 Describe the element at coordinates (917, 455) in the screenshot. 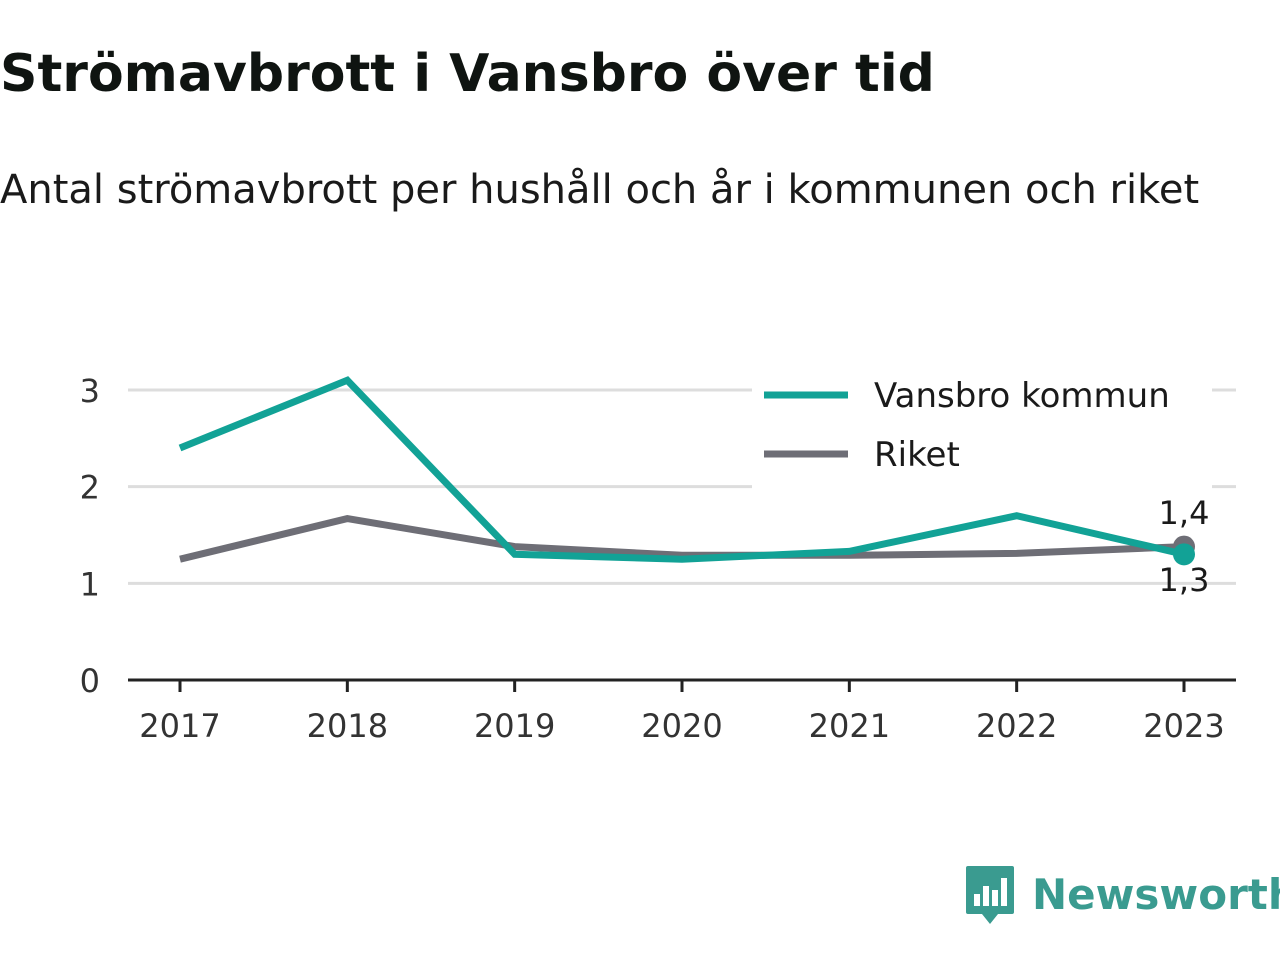

I see `legend-label-riket: Riket` at that location.